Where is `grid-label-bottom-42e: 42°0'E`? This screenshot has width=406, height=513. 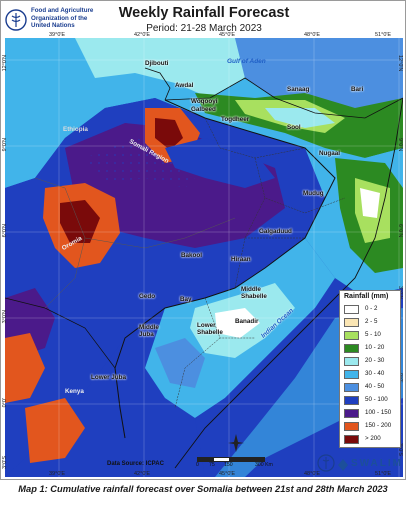 grid-label-bottom-42e: 42°0'E is located at coordinates (142, 474).